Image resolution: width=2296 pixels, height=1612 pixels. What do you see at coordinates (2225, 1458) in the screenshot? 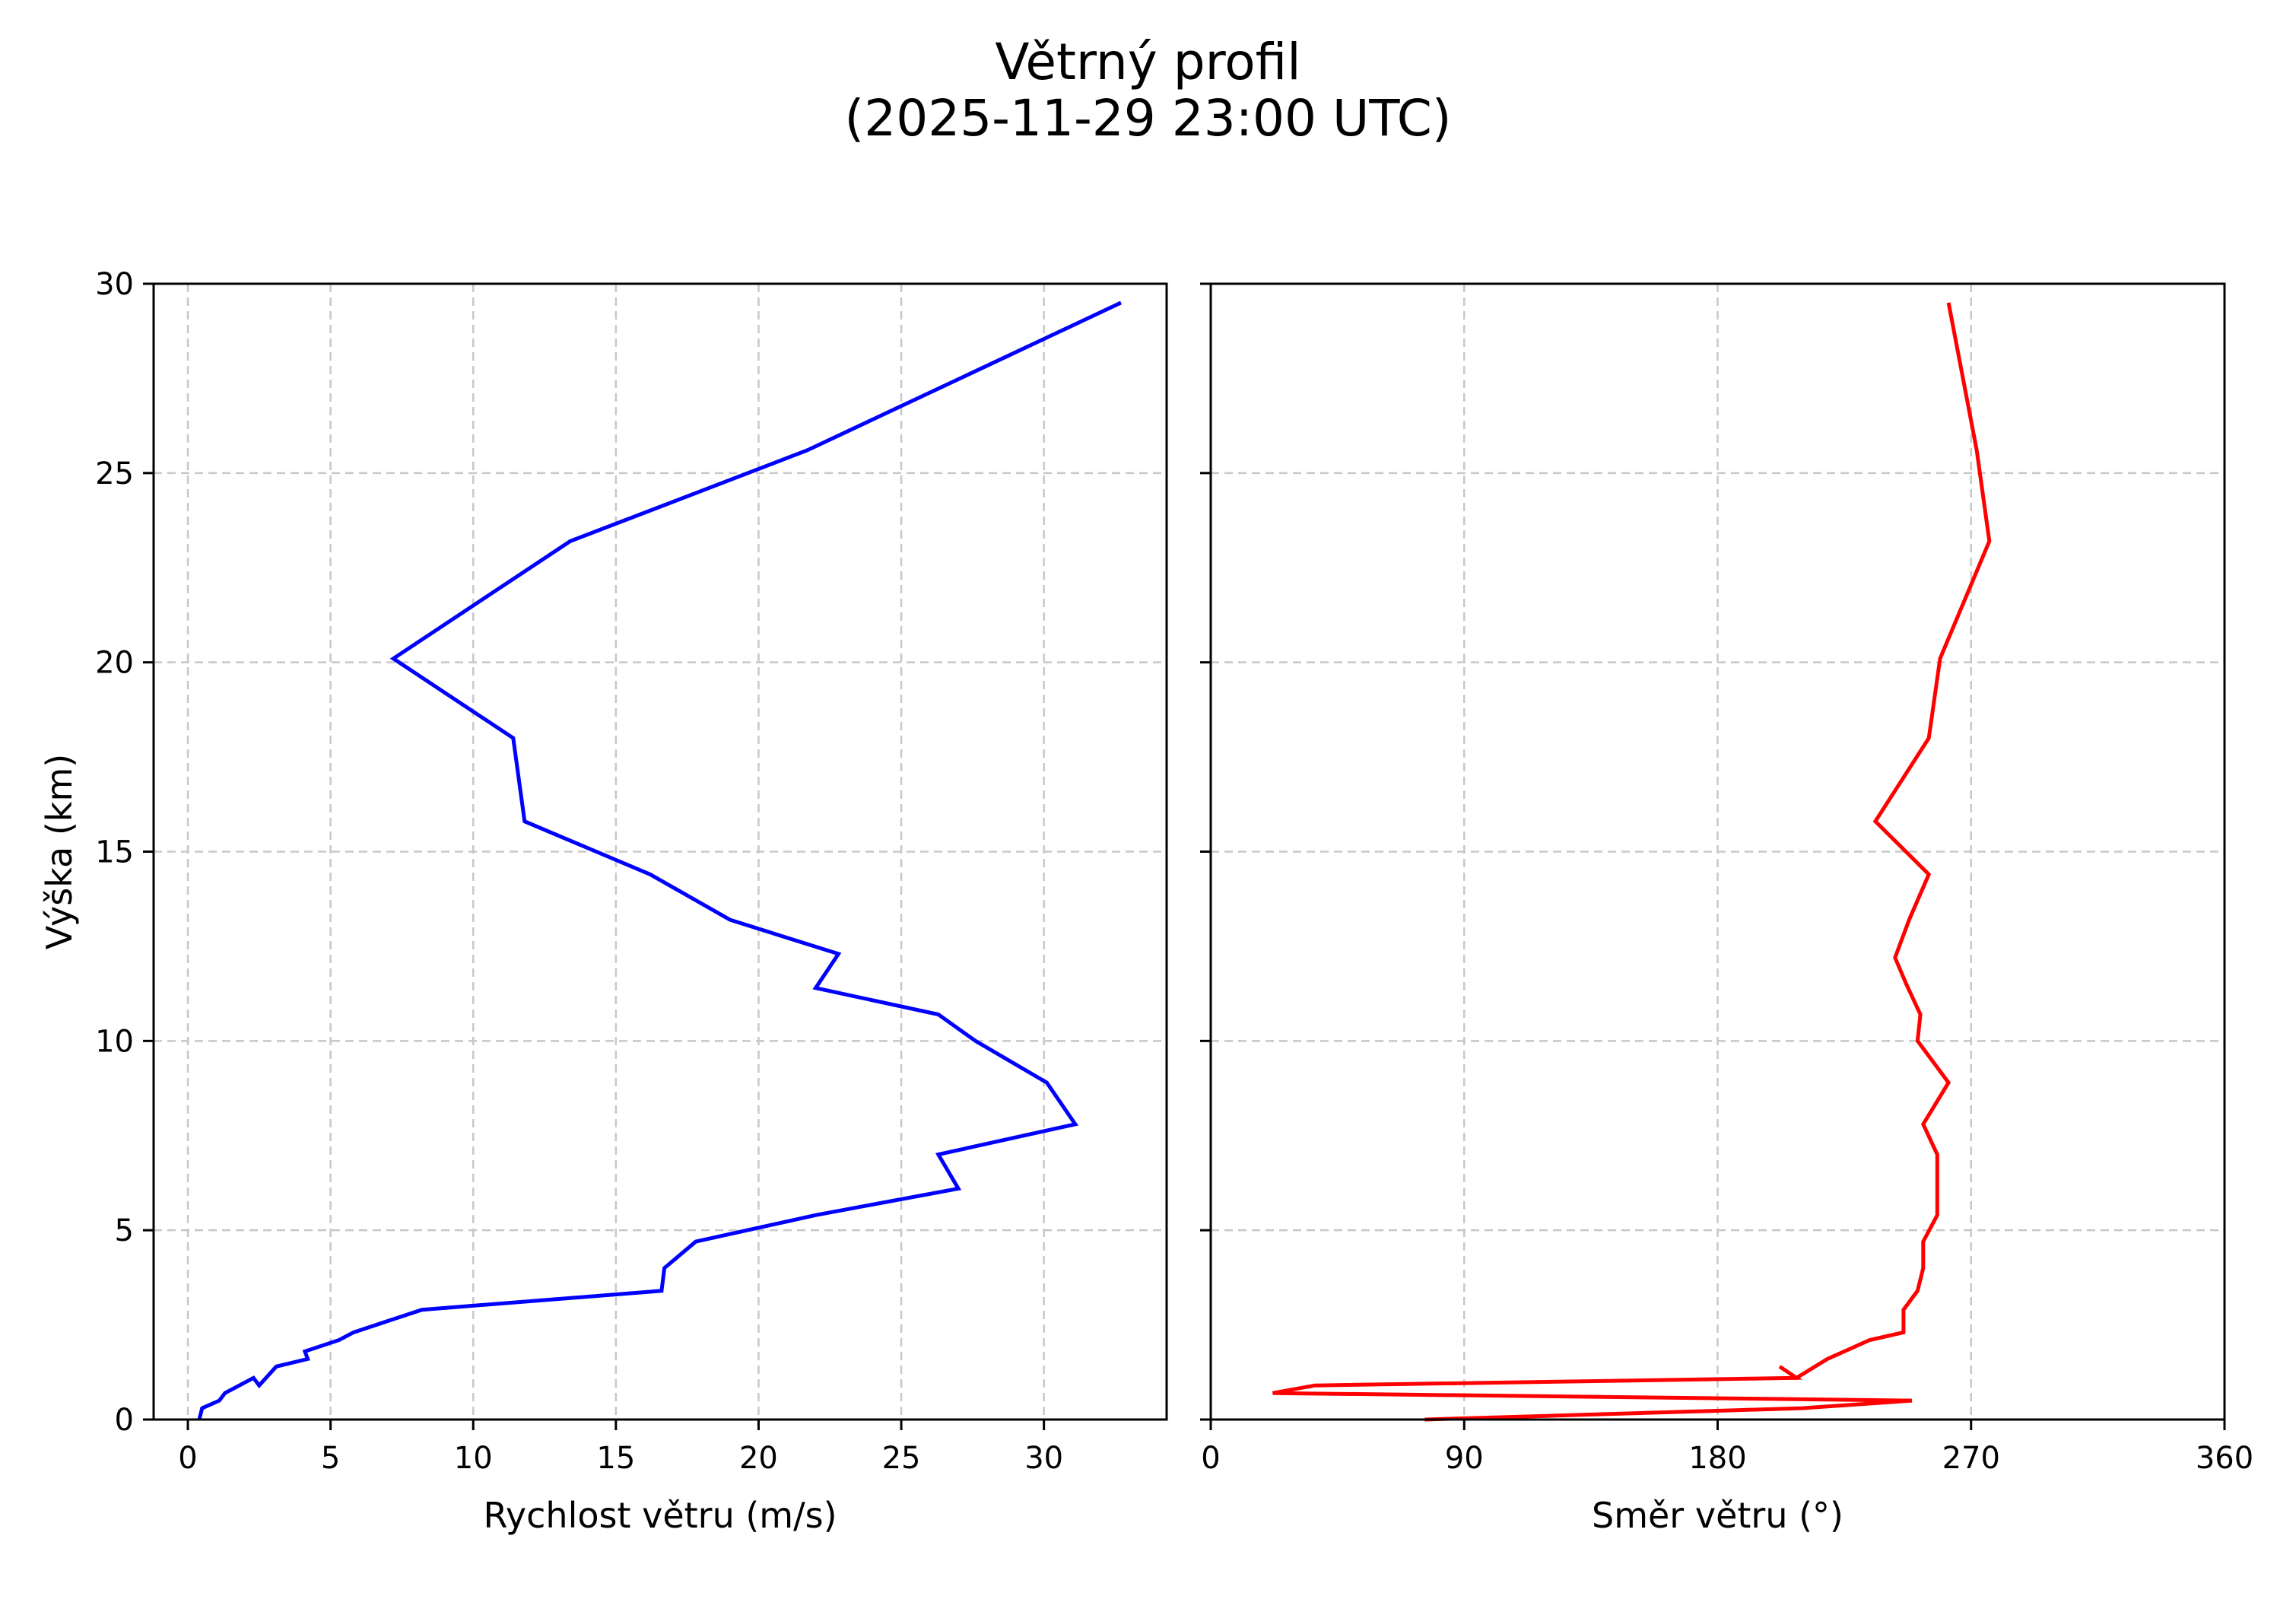
I see `x-tick-label: 360` at bounding box center [2225, 1458].